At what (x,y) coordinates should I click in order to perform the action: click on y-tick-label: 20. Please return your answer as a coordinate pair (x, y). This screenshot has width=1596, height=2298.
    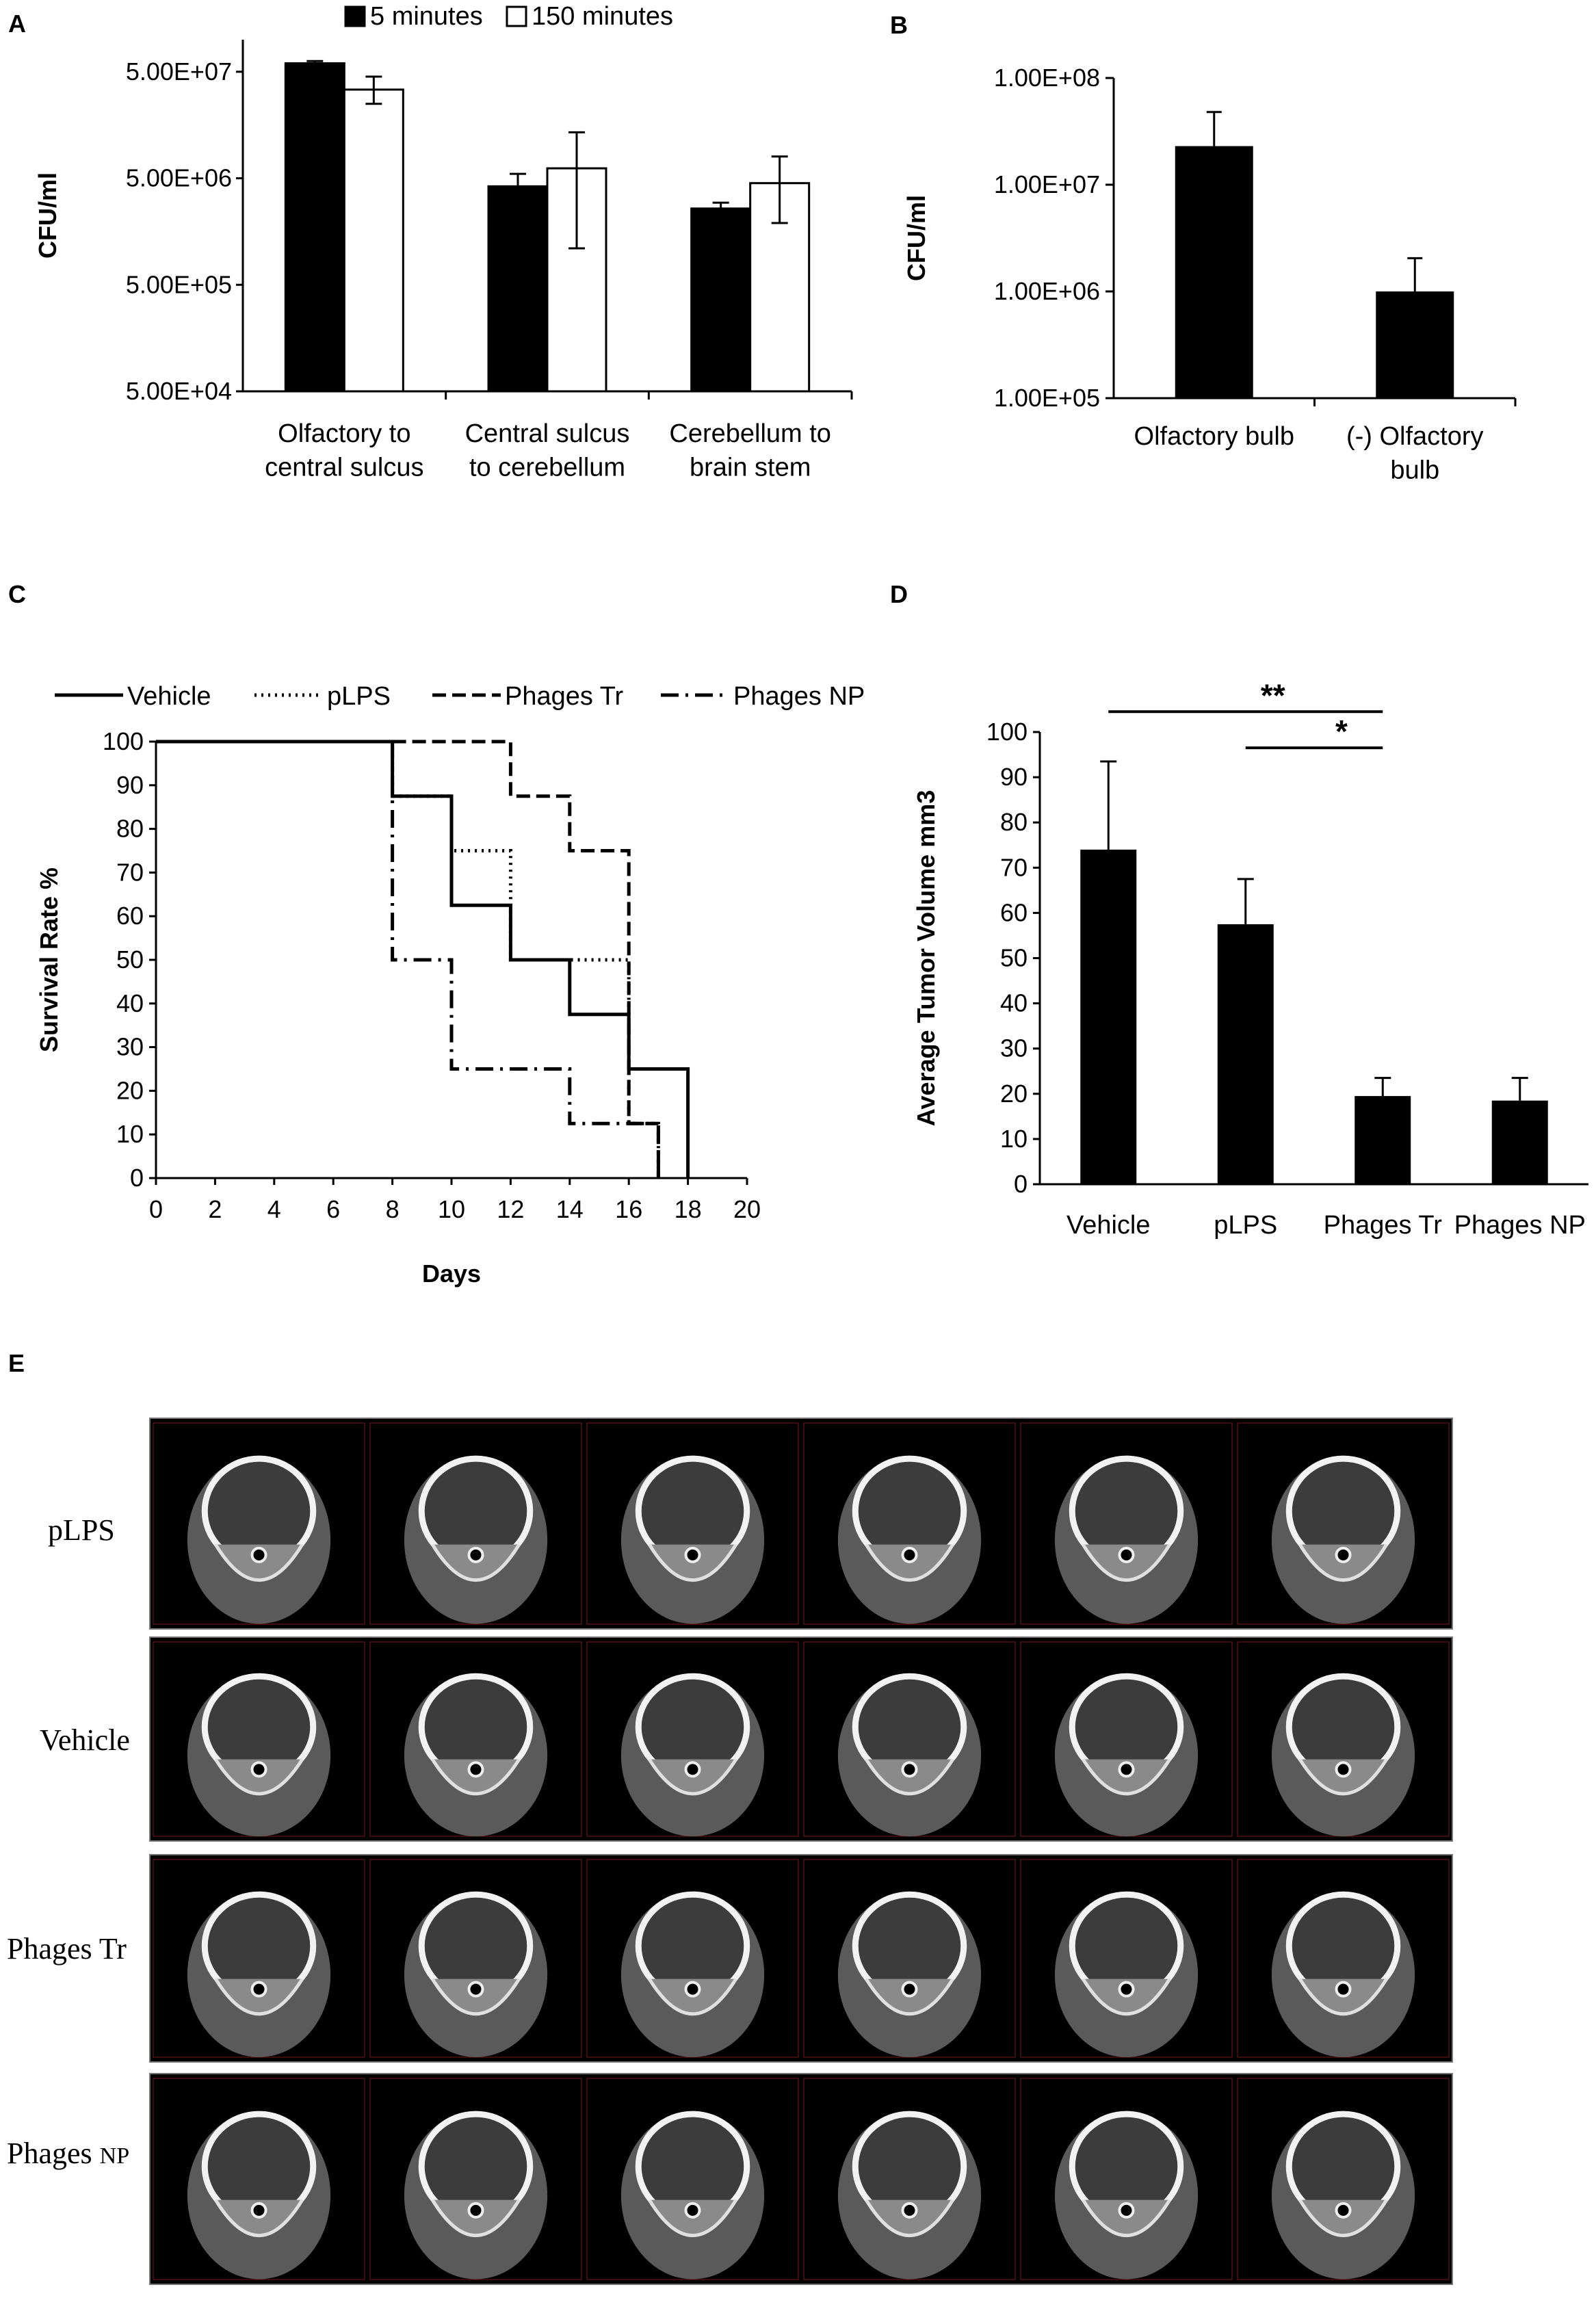
    Looking at the image, I should click on (1014, 1094).